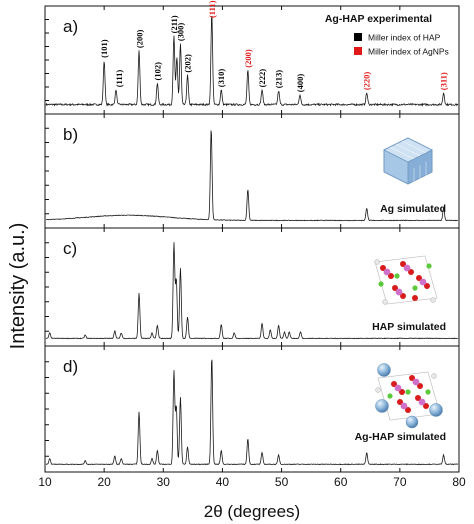 Image resolution: width=474 pixels, height=524 pixels. Describe the element at coordinates (252, 482) in the screenshot. I see `x-tick-labels: 10 20 30 40 50 60 70 80` at that location.